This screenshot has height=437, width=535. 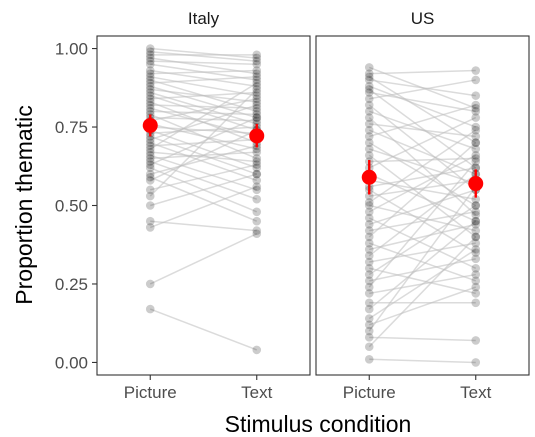 What do you see at coordinates (256, 392) in the screenshot?
I see `x-tick-label: Text` at bounding box center [256, 392].